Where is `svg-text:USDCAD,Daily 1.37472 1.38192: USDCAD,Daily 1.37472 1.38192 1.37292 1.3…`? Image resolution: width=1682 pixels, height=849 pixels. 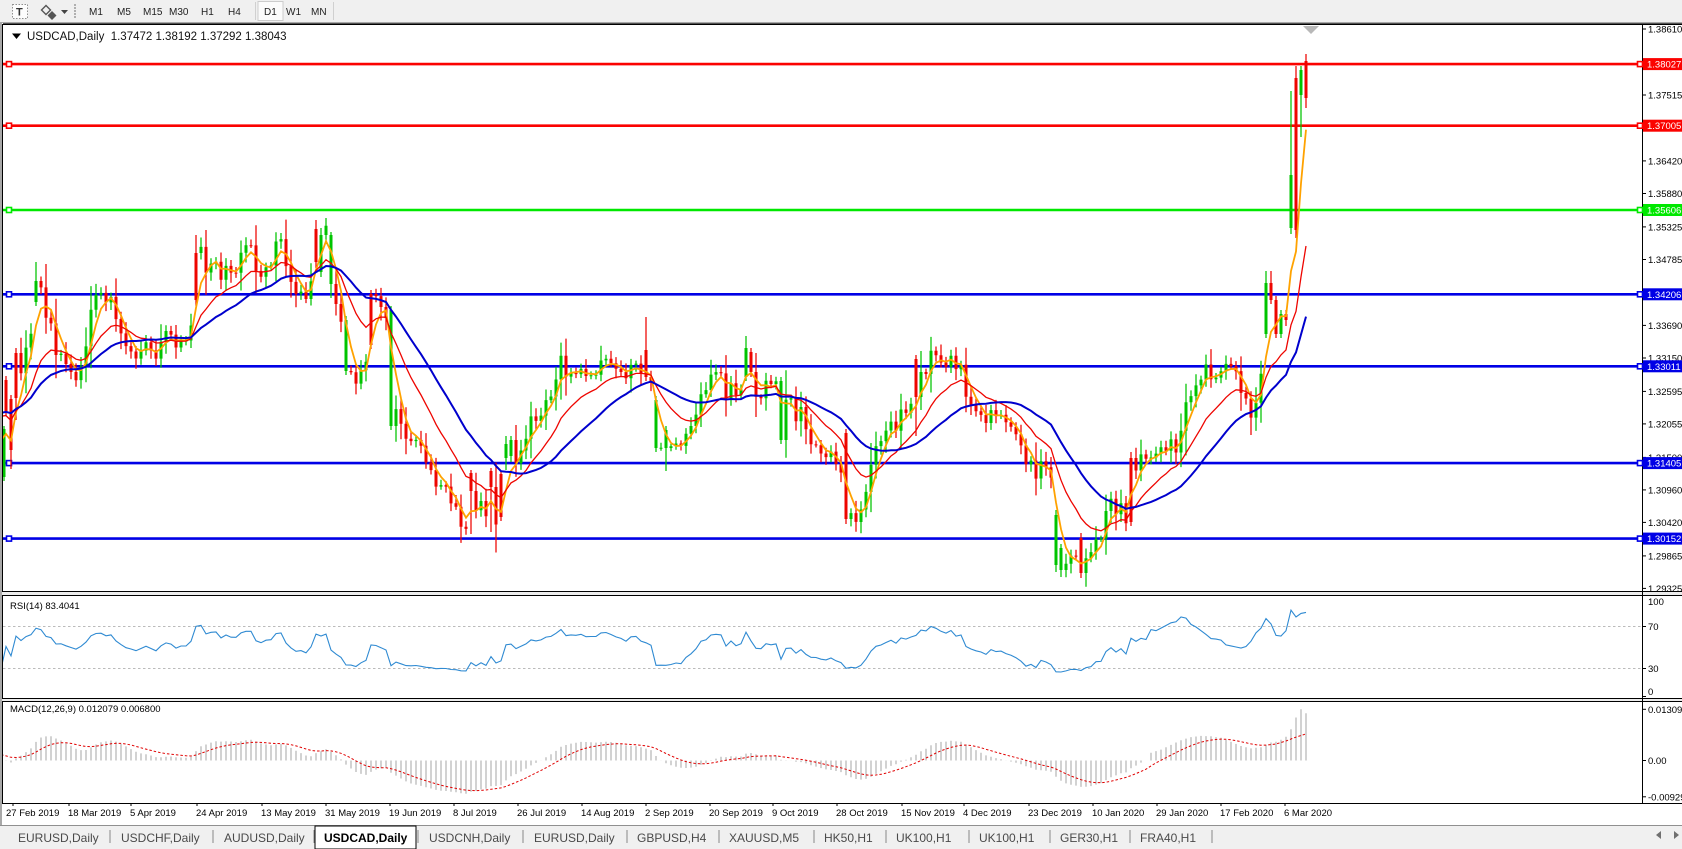 svg-text:USDCAD,Daily 1.37472 1.38192: USDCAD,Daily 1.37472 1.38192 1.37292 1.3… is located at coordinates (157, 37).